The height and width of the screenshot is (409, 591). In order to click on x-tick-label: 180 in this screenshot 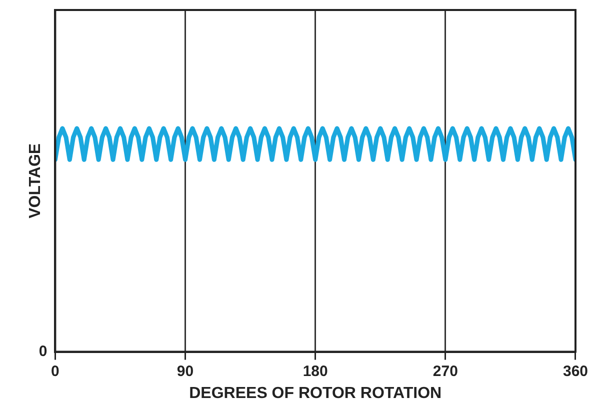, I will do `click(315, 371)`.